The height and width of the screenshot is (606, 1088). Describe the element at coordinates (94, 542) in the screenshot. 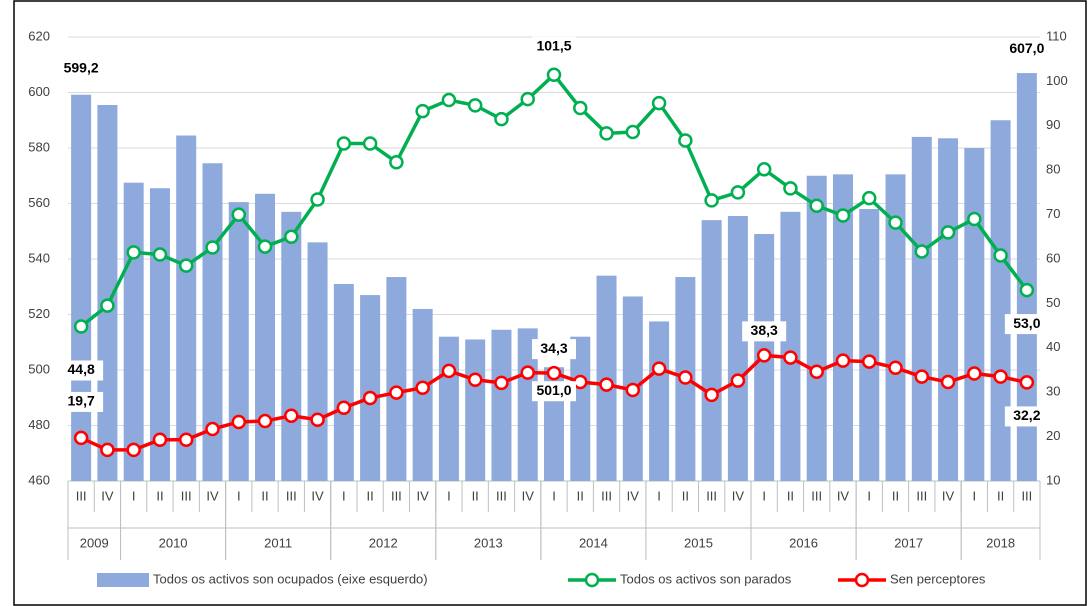

I see `year-label: 2009` at that location.